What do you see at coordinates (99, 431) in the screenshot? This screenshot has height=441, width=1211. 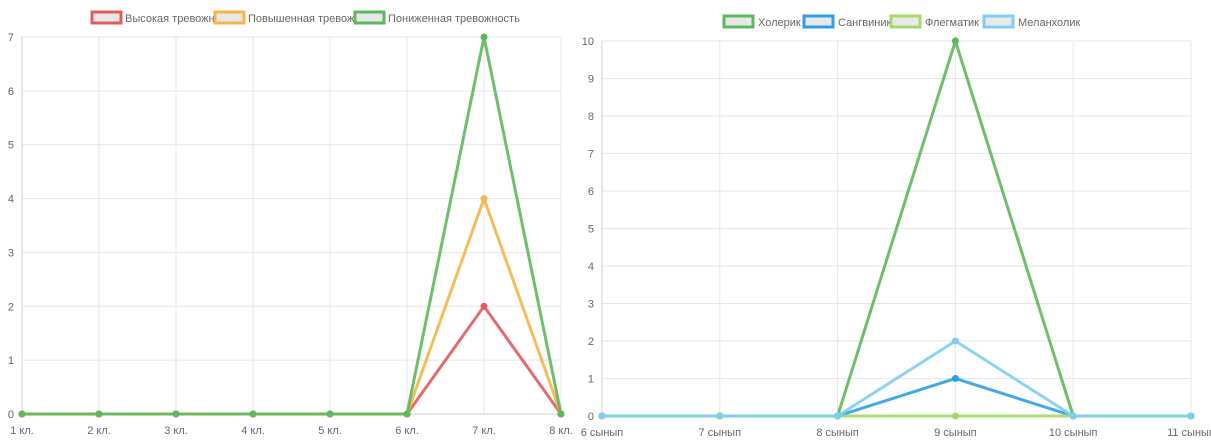 I see `x-tick-label: 2 кл.` at bounding box center [99, 431].